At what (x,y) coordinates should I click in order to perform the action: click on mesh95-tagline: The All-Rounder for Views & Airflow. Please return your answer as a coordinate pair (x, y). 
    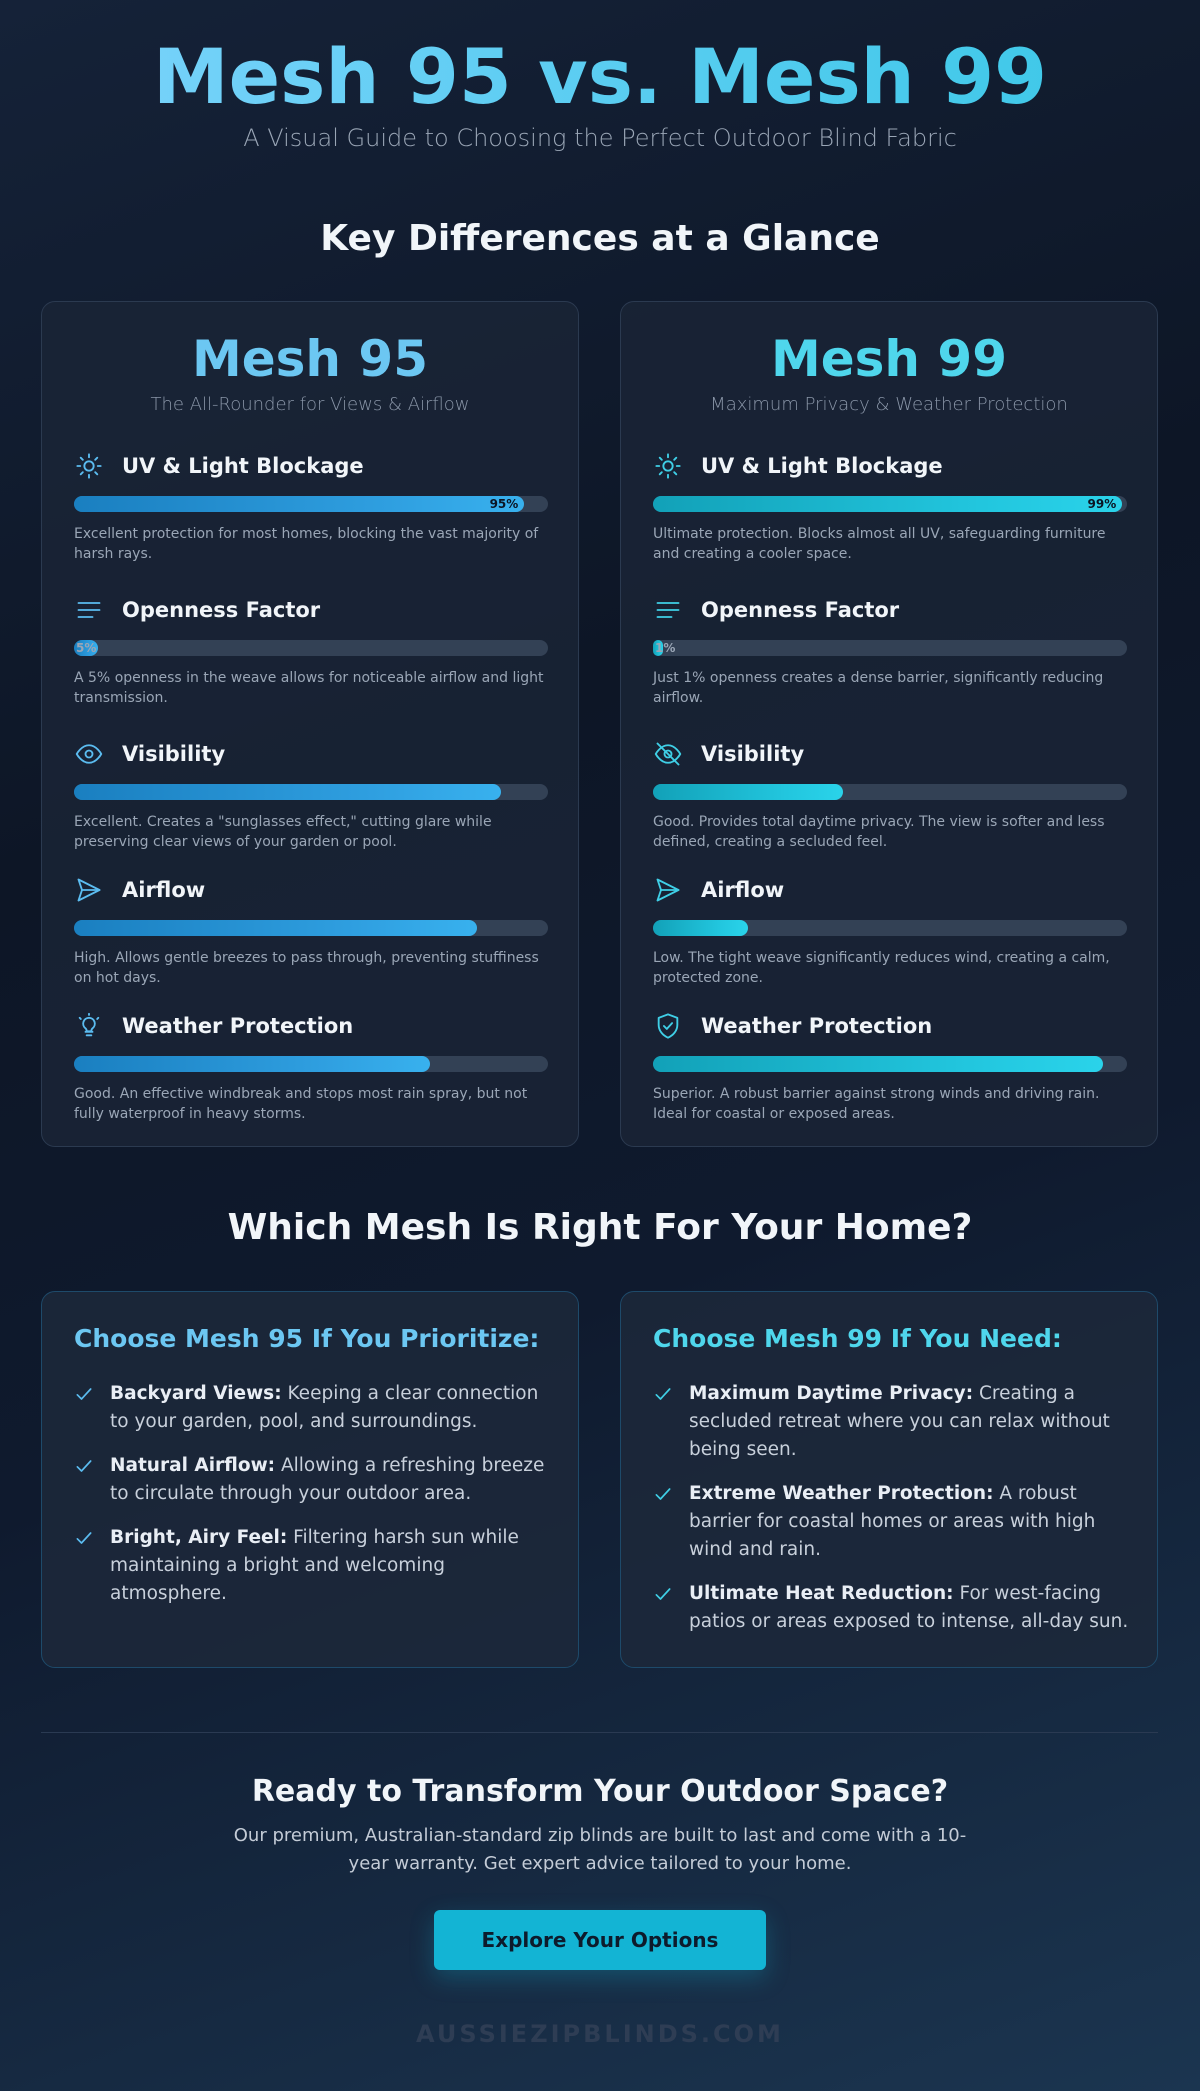
    Looking at the image, I should click on (310, 404).